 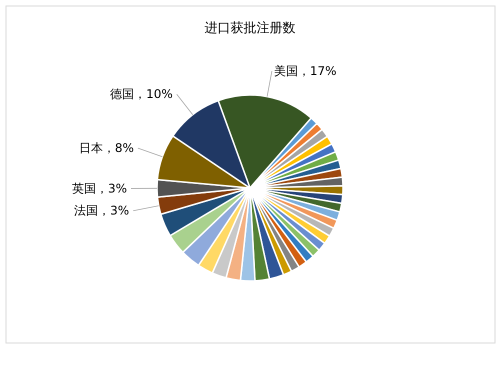 I want to click on chart-title: 进口获批注册数, so click(x=250, y=28).